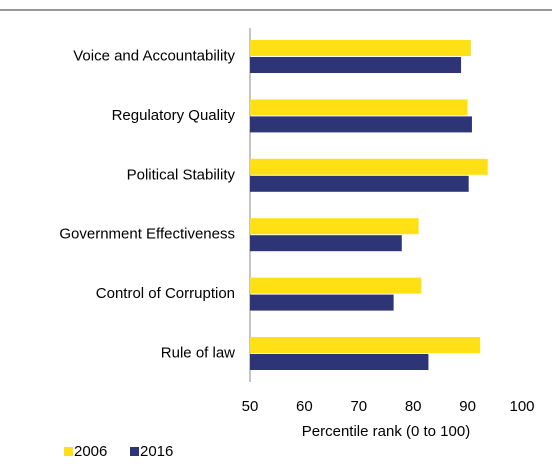  What do you see at coordinates (386, 431) in the screenshot?
I see `x-axis-title: Percentile rank (0 to 100)` at bounding box center [386, 431].